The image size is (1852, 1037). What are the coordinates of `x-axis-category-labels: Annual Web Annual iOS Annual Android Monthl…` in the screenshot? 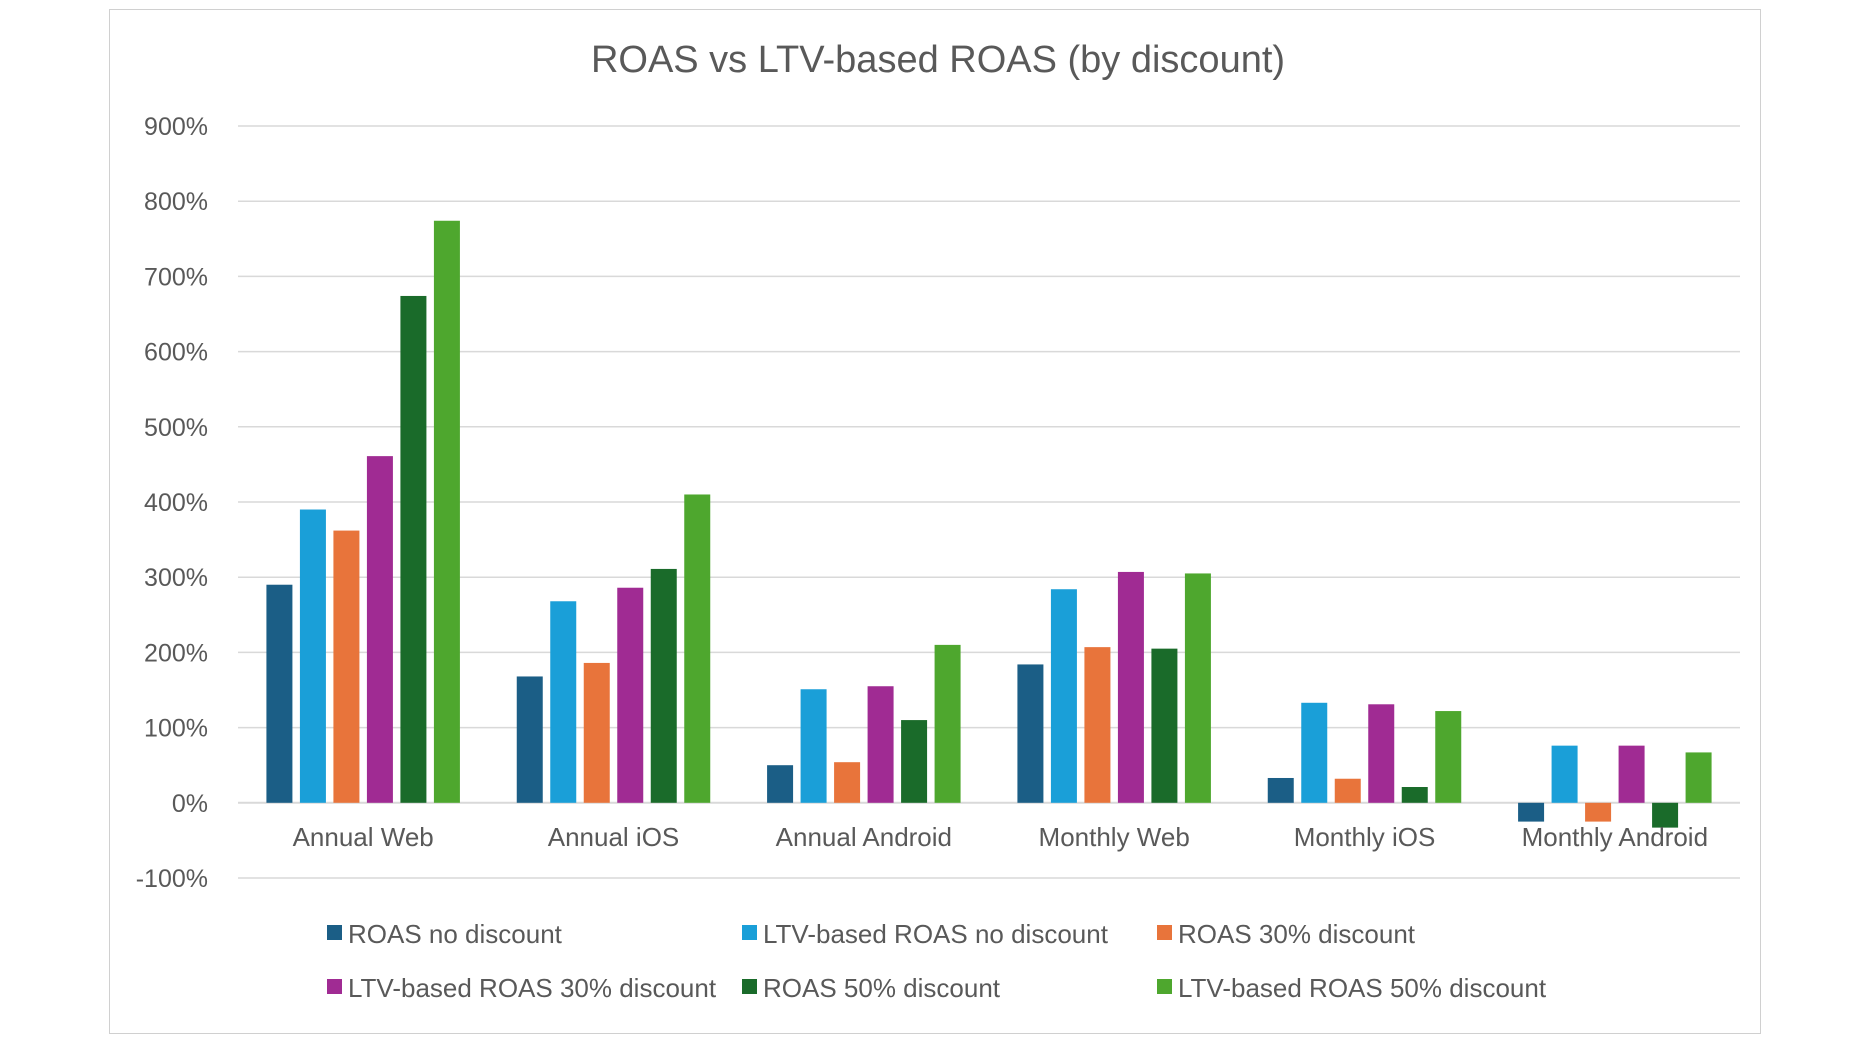 It's located at (1000, 837).